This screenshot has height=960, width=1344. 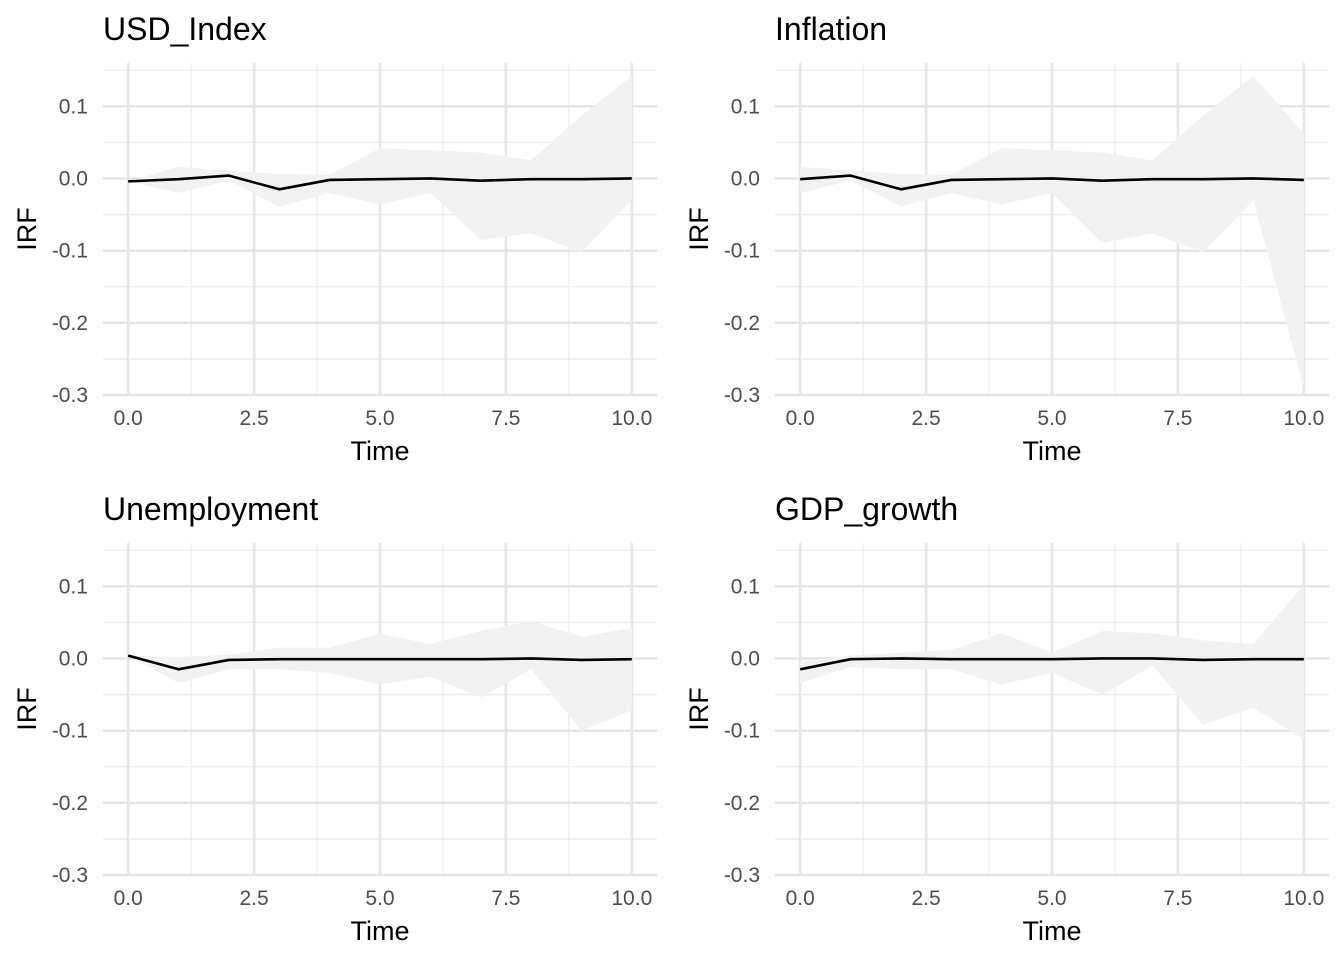 I want to click on panel-title: GDP_growth, so click(x=866, y=509).